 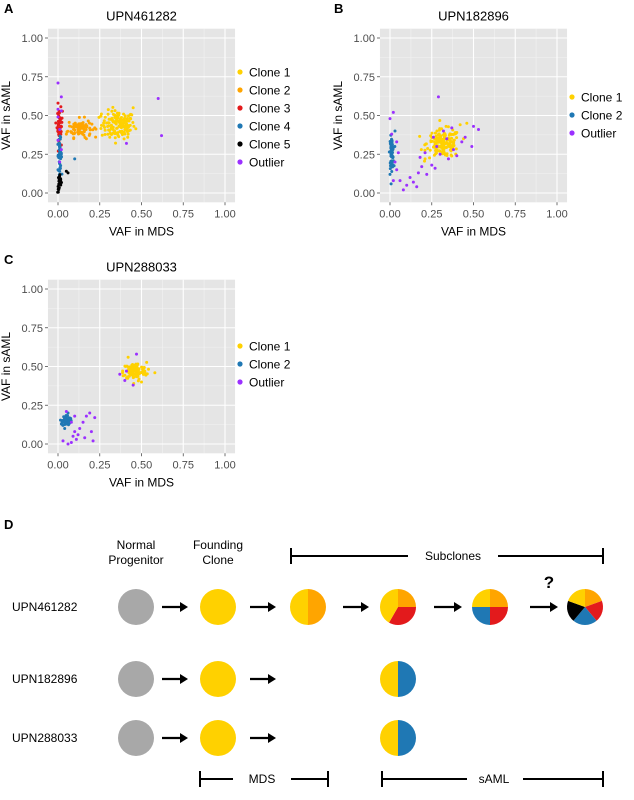 I want to click on legend-entry: Clone 3, so click(x=270, y=109).